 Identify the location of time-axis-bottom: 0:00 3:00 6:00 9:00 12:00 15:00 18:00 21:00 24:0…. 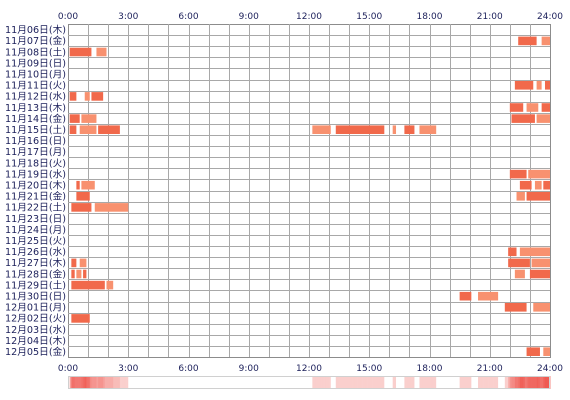
(310, 369).